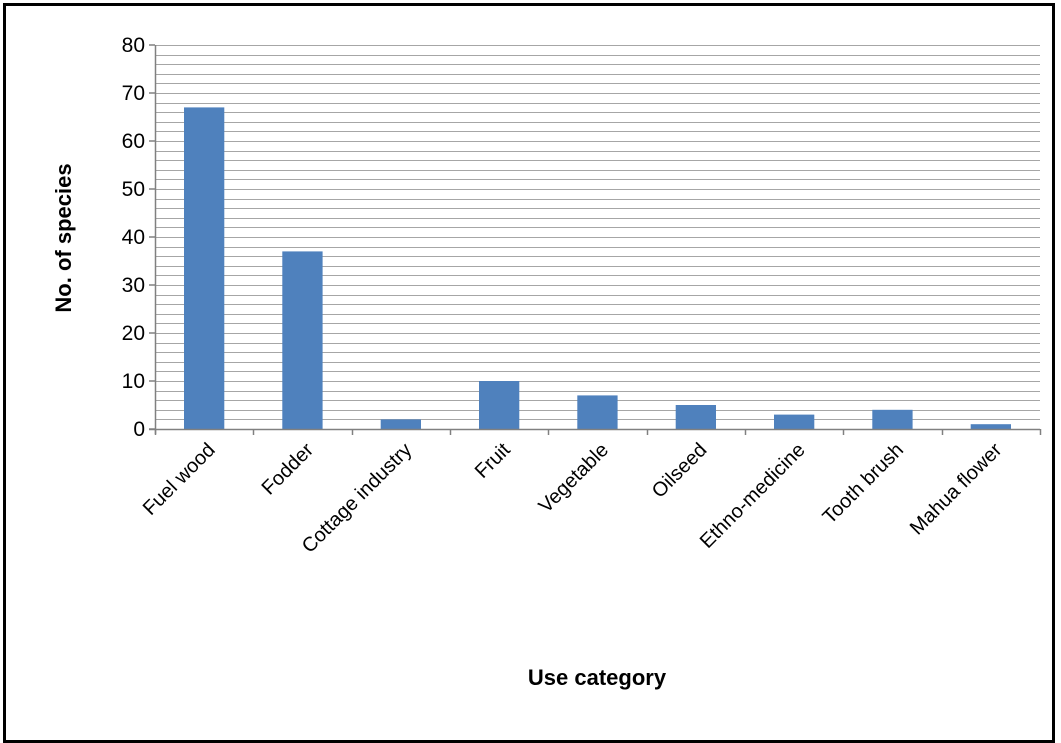  What do you see at coordinates (680, 471) in the screenshot?
I see `x-tick-label: Oilseed` at bounding box center [680, 471].